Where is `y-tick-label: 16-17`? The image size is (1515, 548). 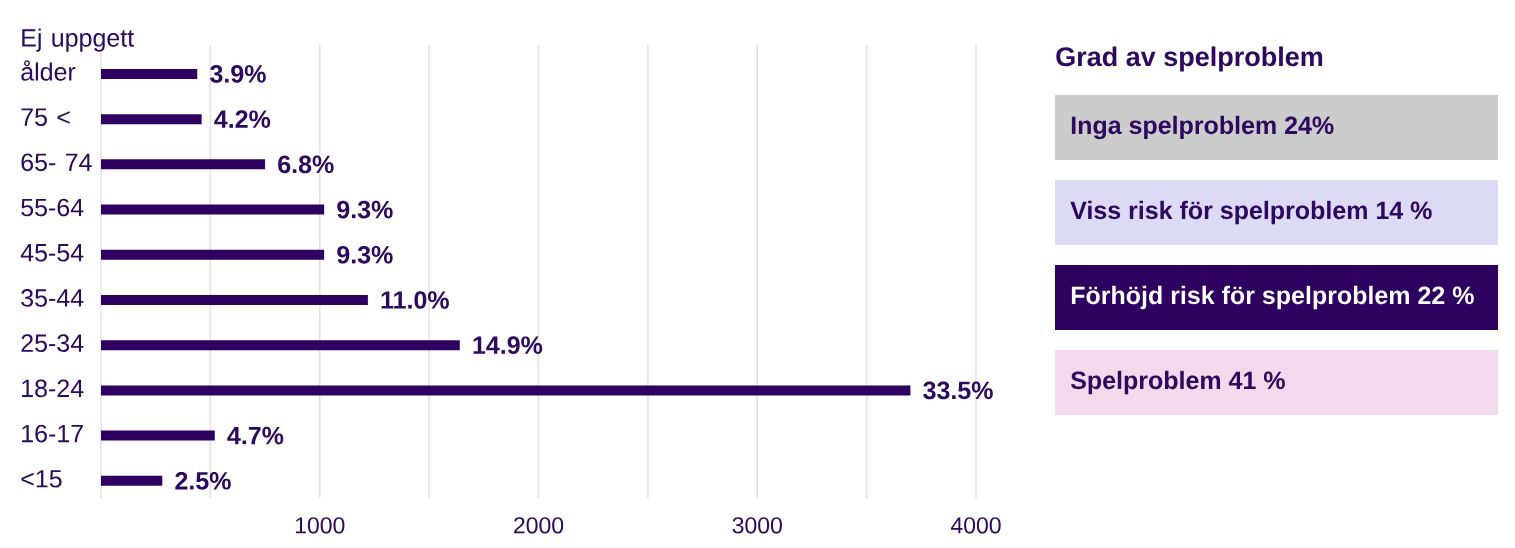 y-tick-label: 16-17 is located at coordinates (52, 433).